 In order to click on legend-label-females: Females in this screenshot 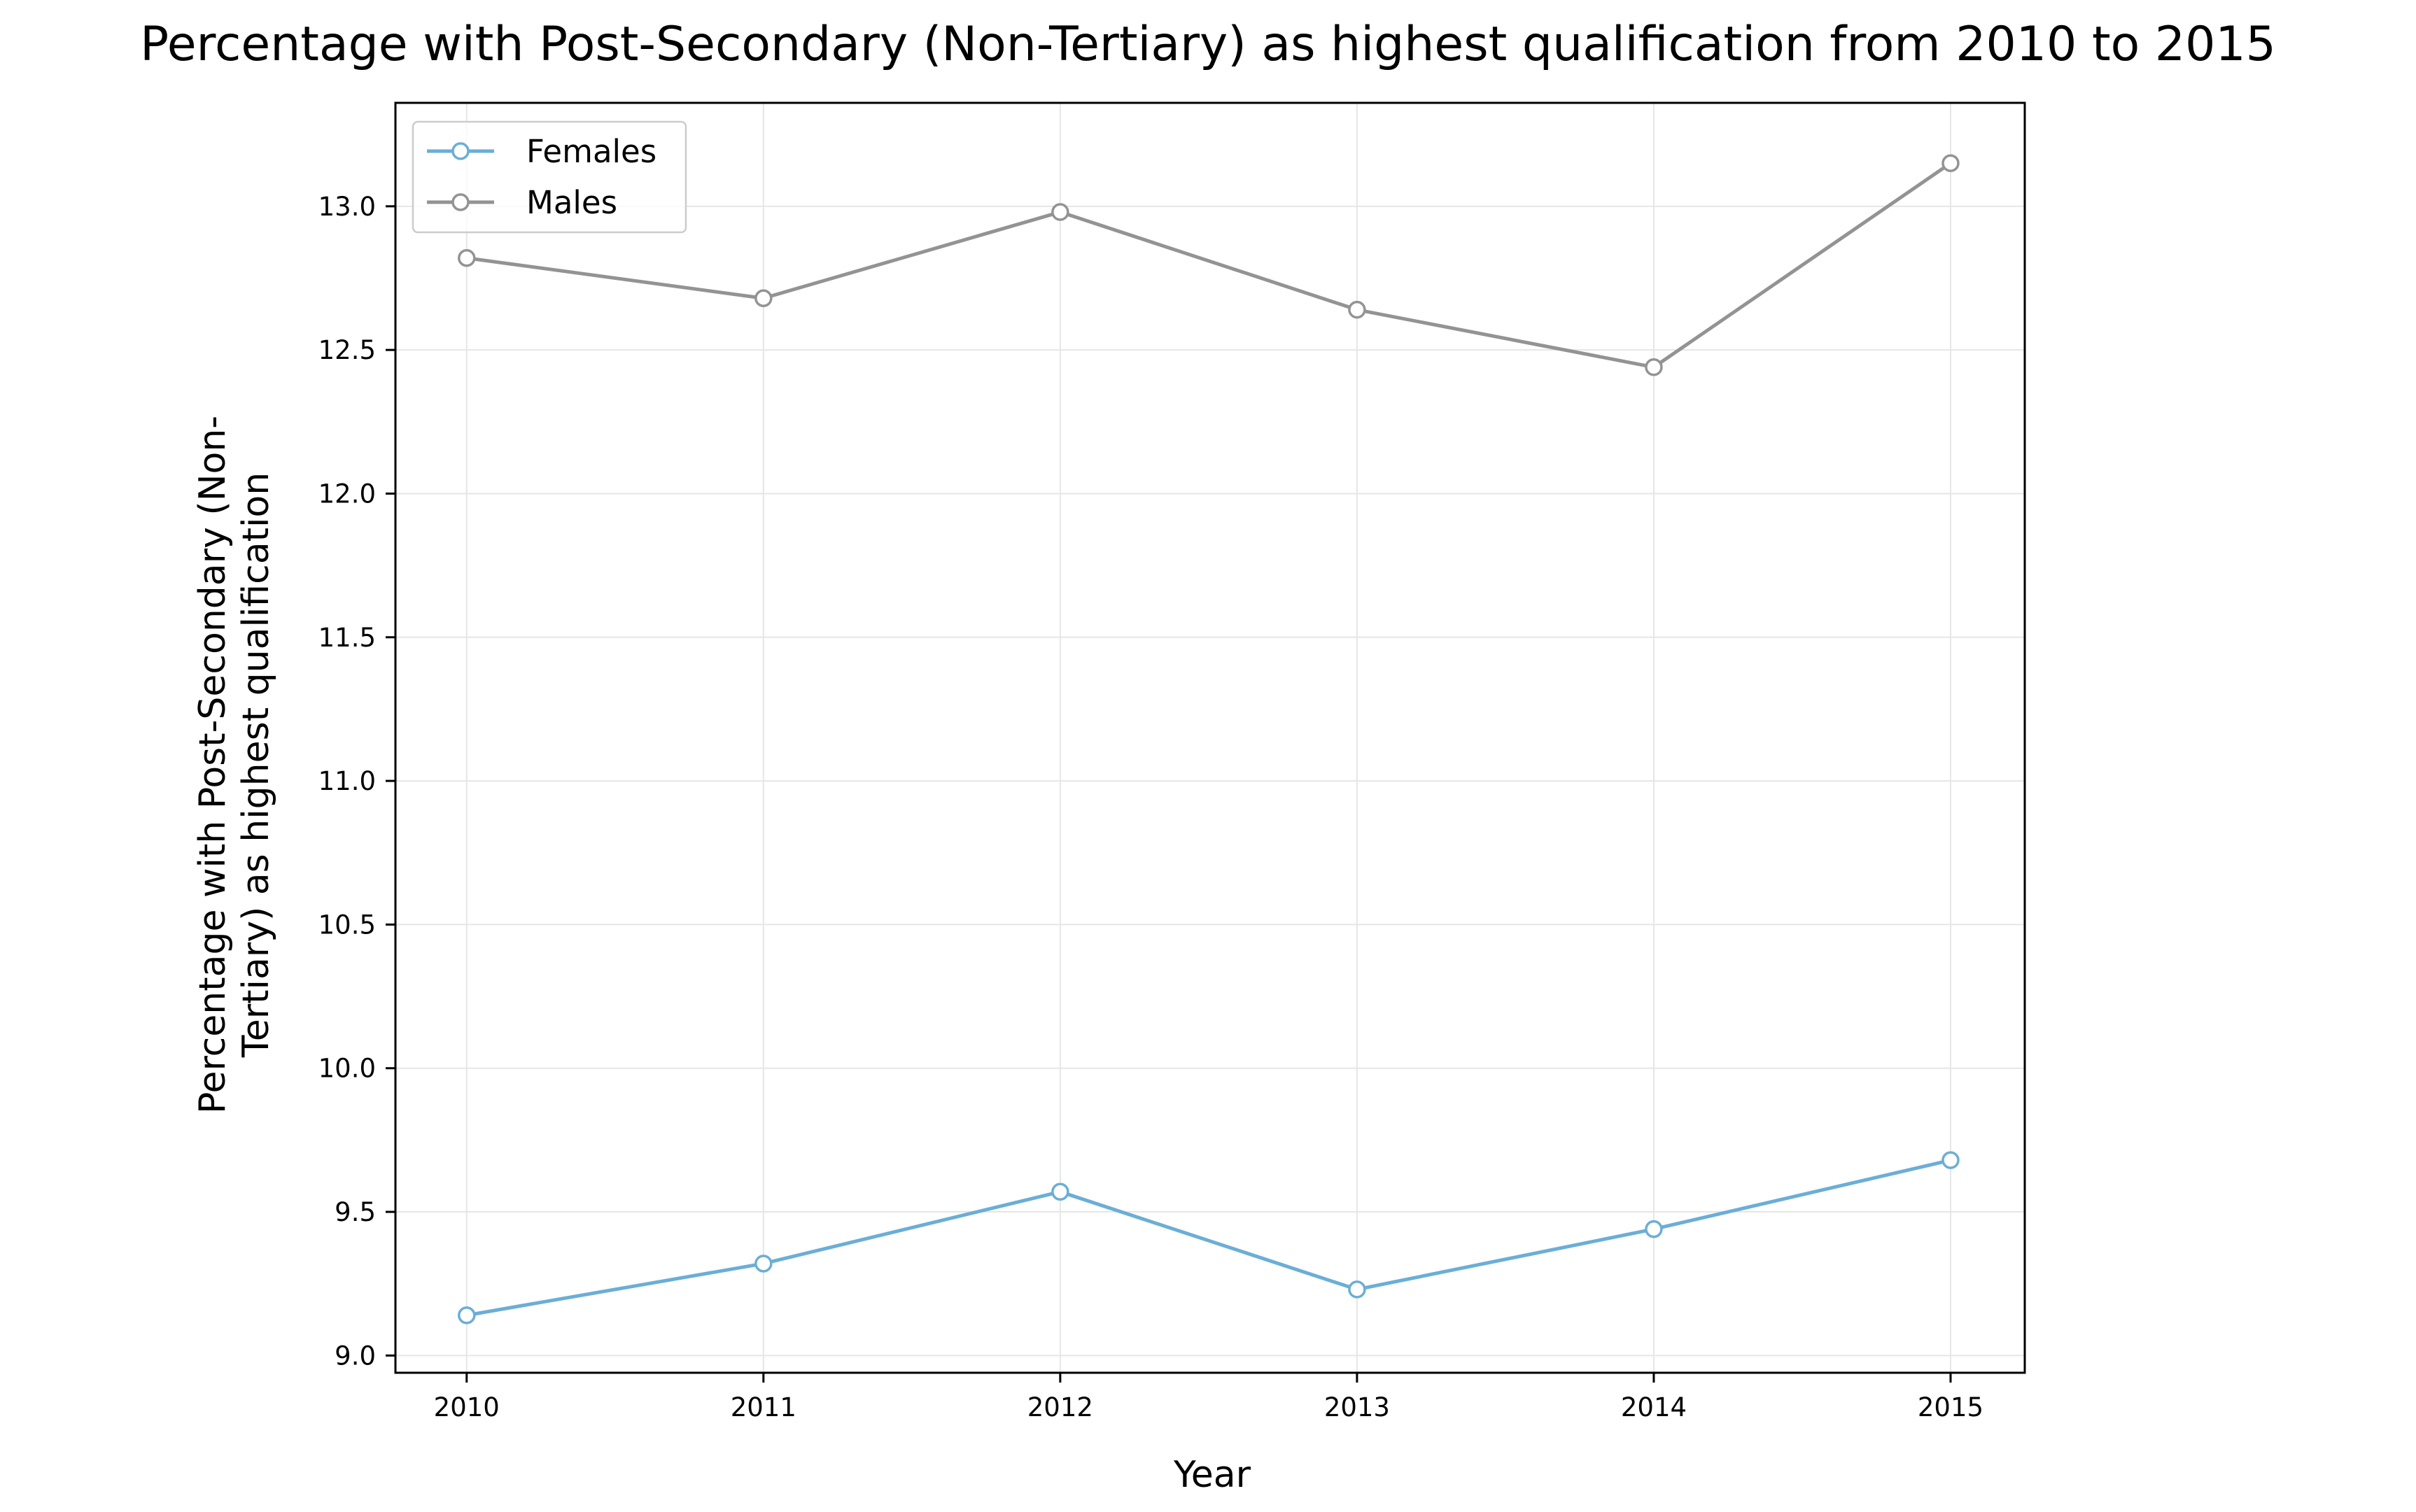, I will do `click(591, 151)`.